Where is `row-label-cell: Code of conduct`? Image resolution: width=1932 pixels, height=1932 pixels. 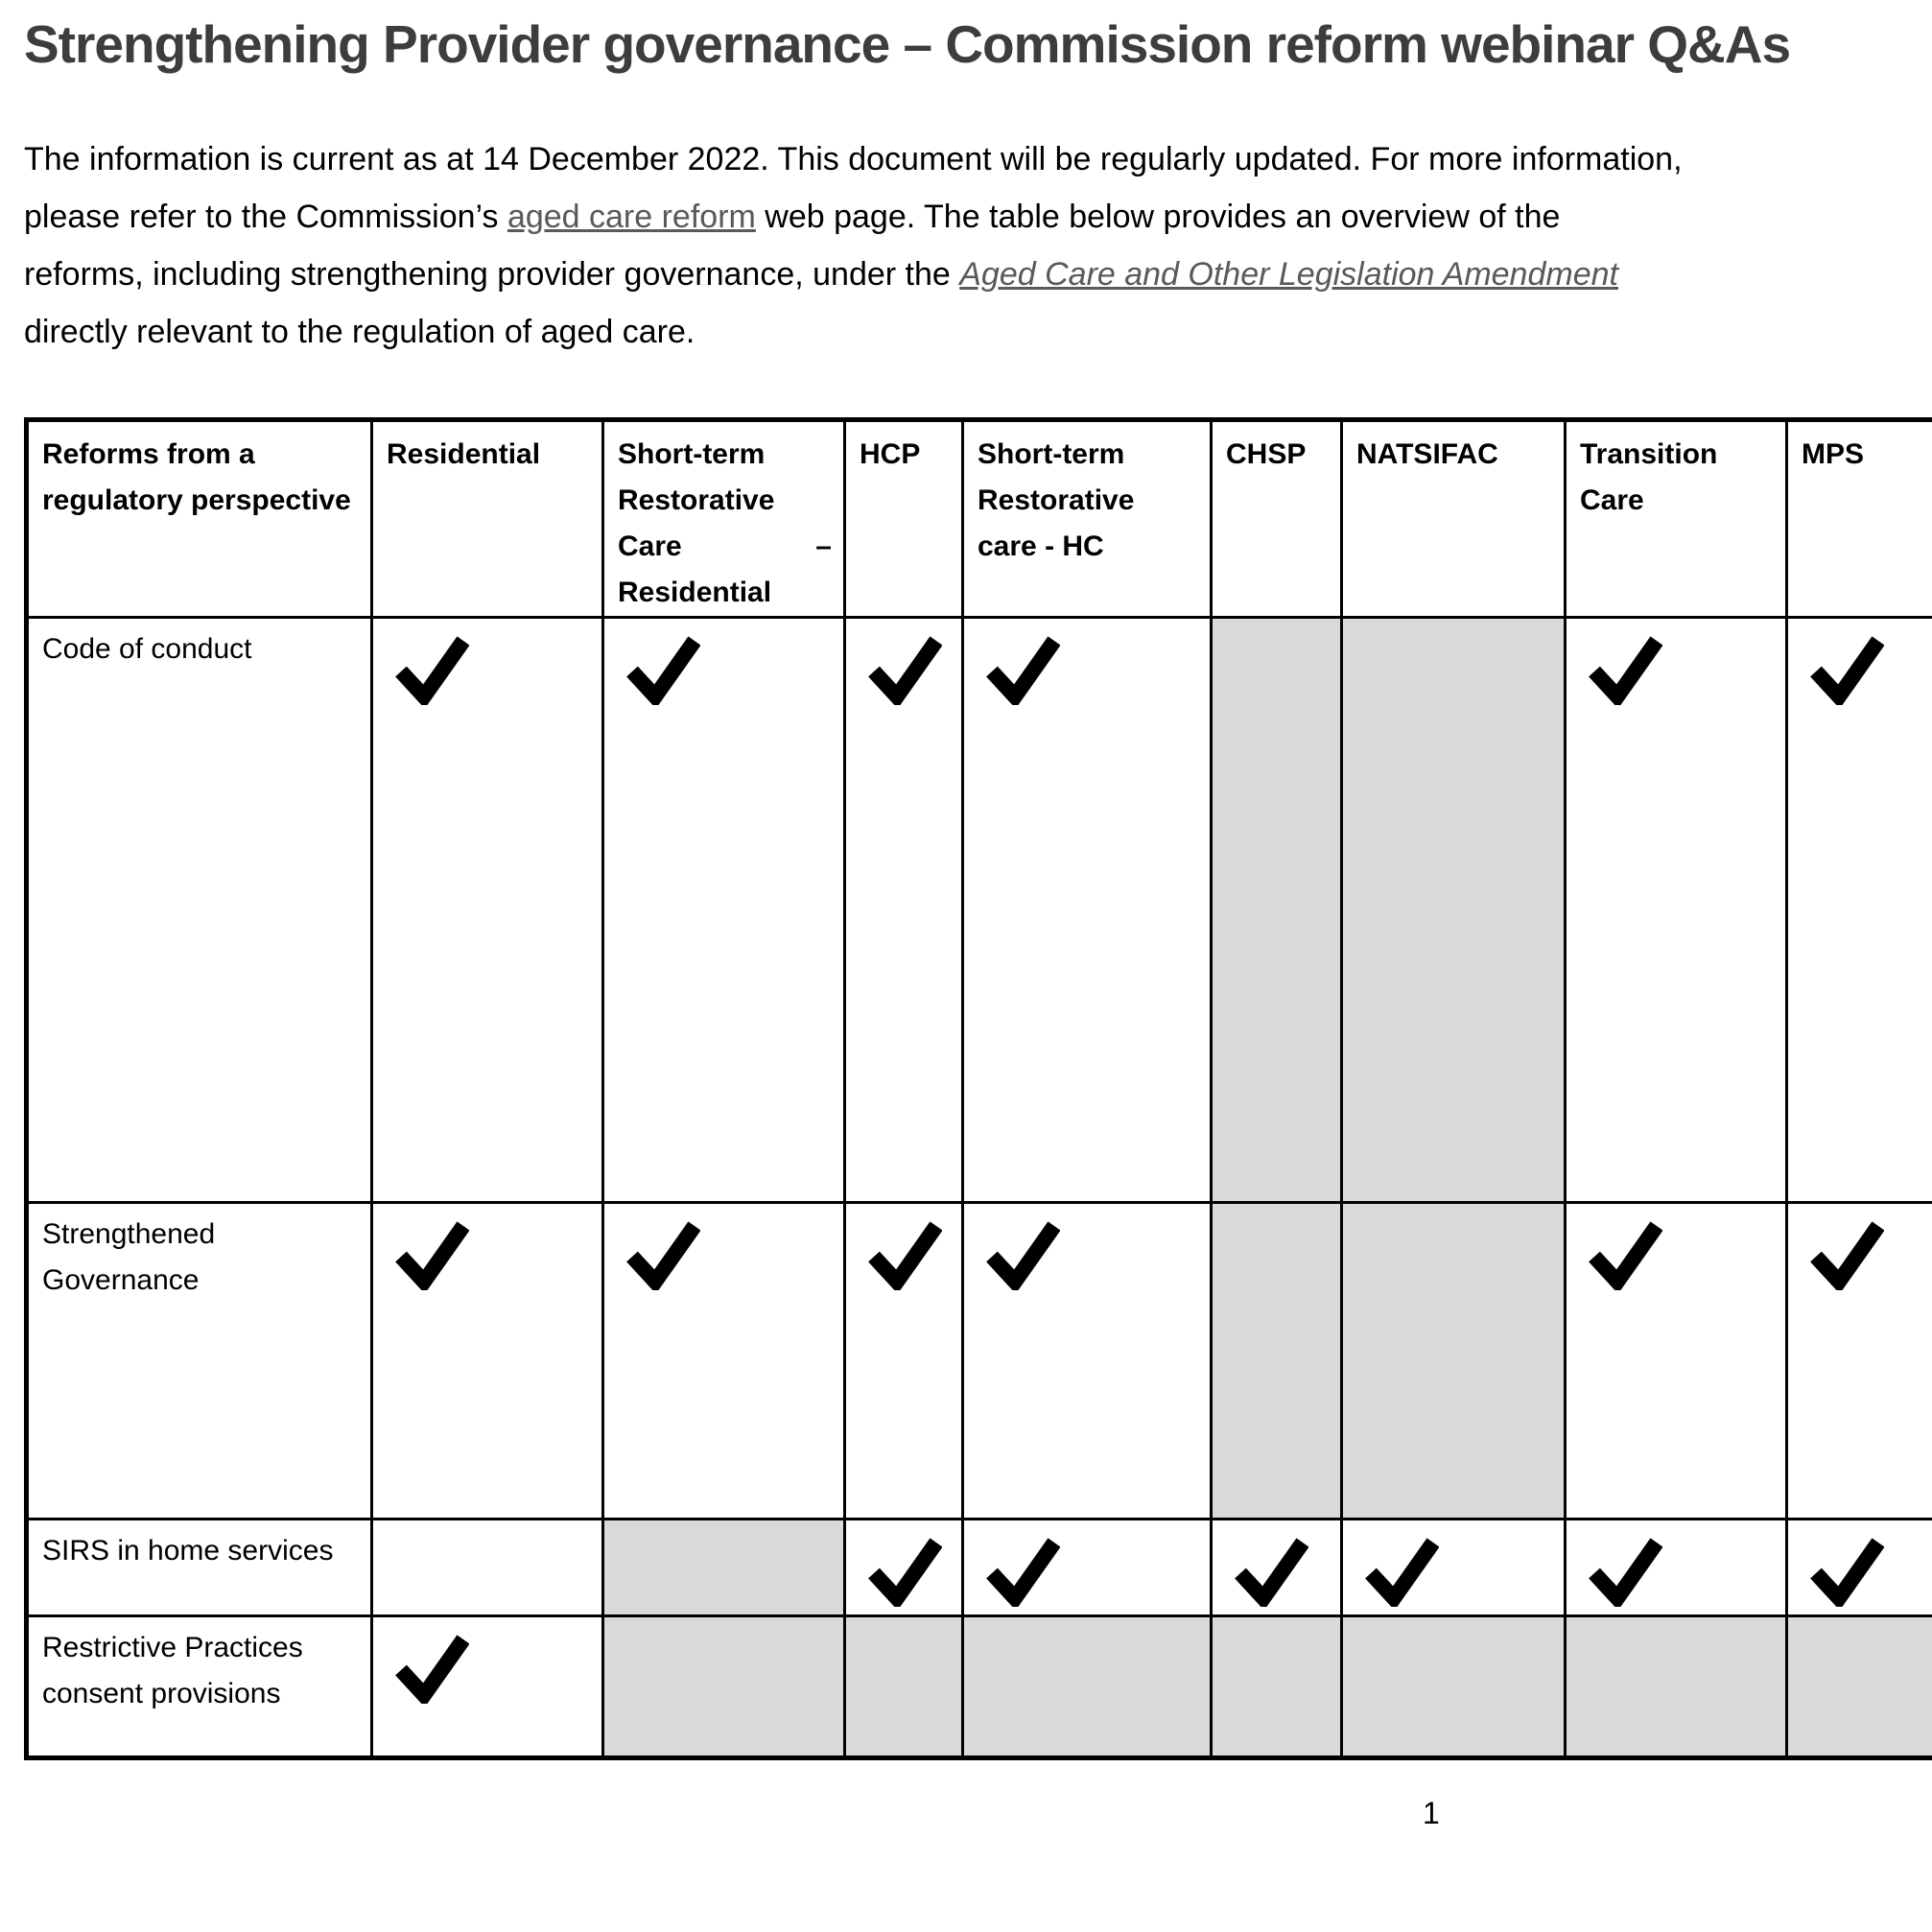
row-label-cell: Code of conduct is located at coordinates (199, 910).